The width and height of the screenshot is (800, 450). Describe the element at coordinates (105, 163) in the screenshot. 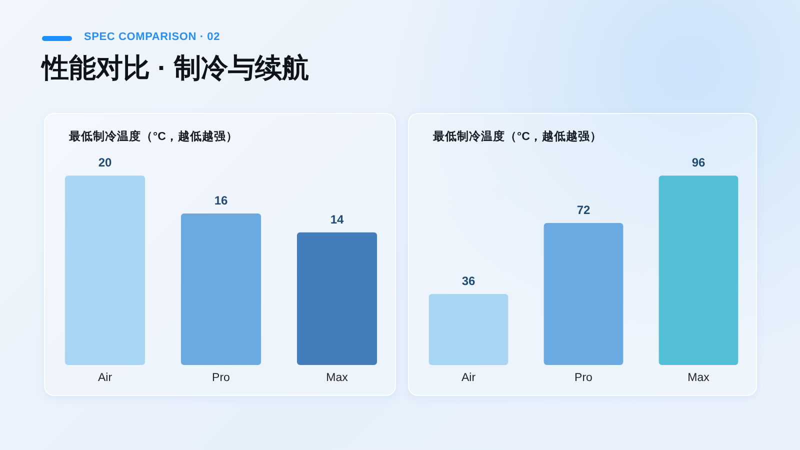

I see `data-label: 20` at that location.